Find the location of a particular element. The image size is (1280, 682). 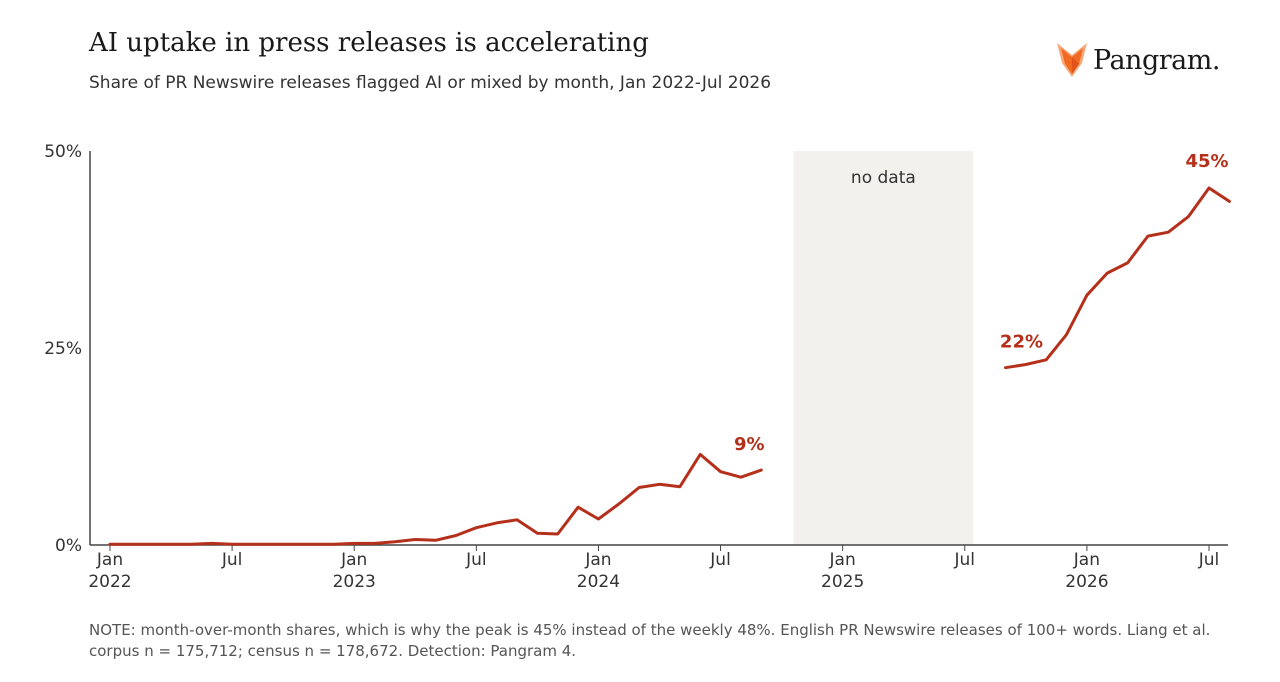

y-tick-label: 50% is located at coordinates (63, 152).